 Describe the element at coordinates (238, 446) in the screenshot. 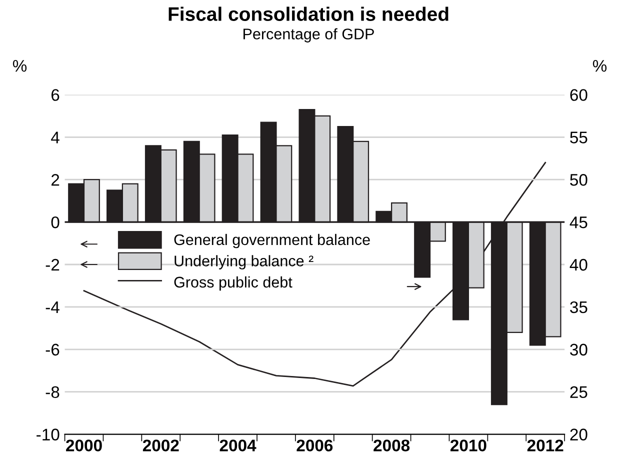

I see `x-tick-label: 2004` at that location.